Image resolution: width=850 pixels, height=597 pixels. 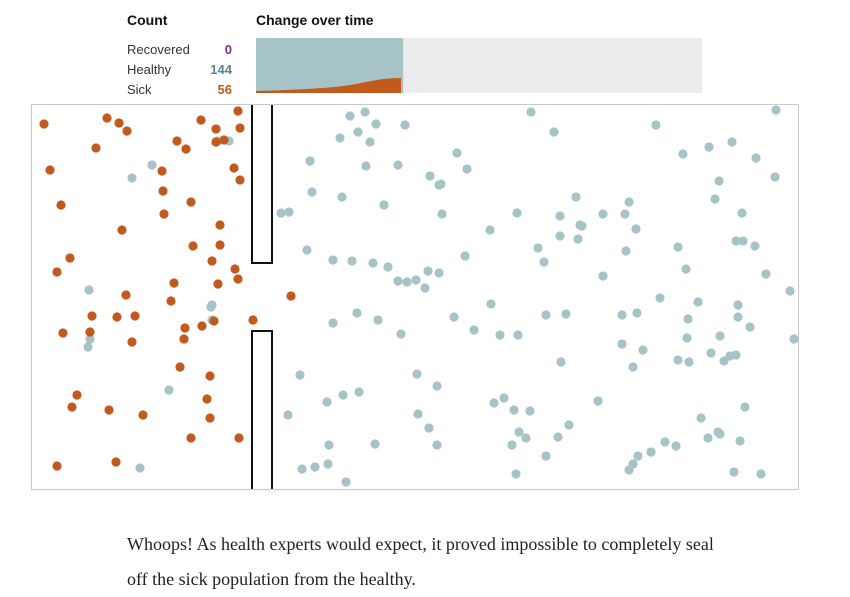 I want to click on sick-label: Sick, so click(x=139, y=89).